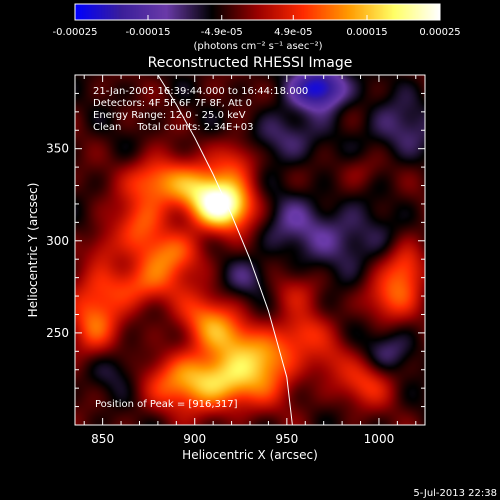  What do you see at coordinates (57, 241) in the screenshot?
I see `y-tick-label: 300` at bounding box center [57, 241].